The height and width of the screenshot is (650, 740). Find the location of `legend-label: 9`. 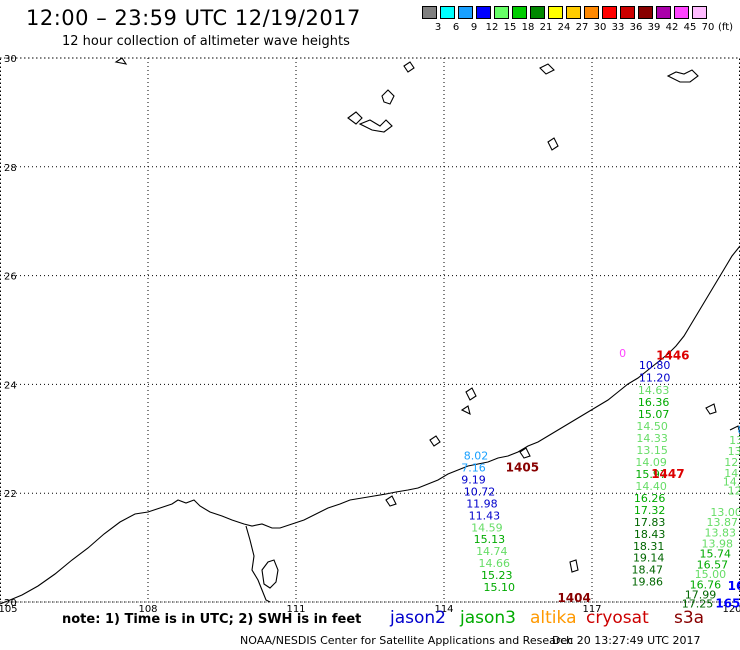

legend-label: 9 is located at coordinates (474, 27).